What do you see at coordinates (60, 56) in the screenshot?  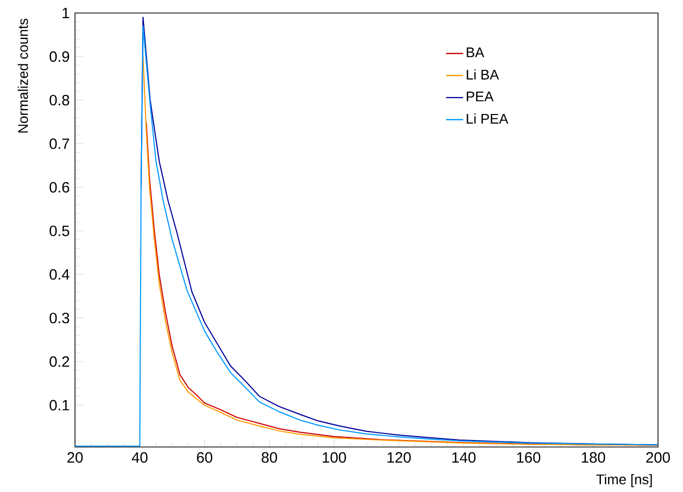 I see `y-tick-label: 0.9` at bounding box center [60, 56].